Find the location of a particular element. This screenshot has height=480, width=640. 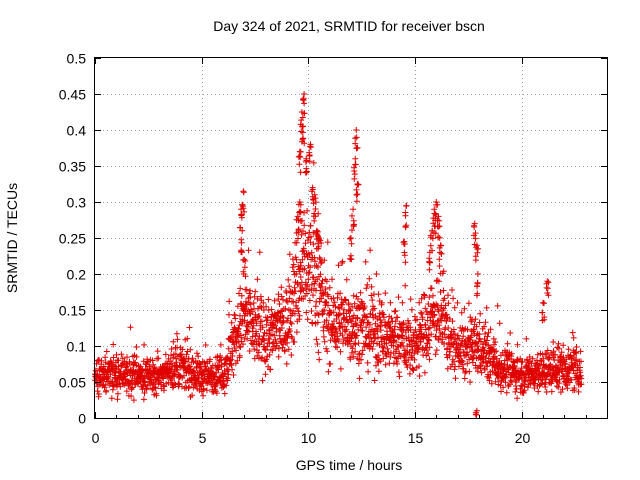

y-tick-label: 0.1 is located at coordinates (77, 347).